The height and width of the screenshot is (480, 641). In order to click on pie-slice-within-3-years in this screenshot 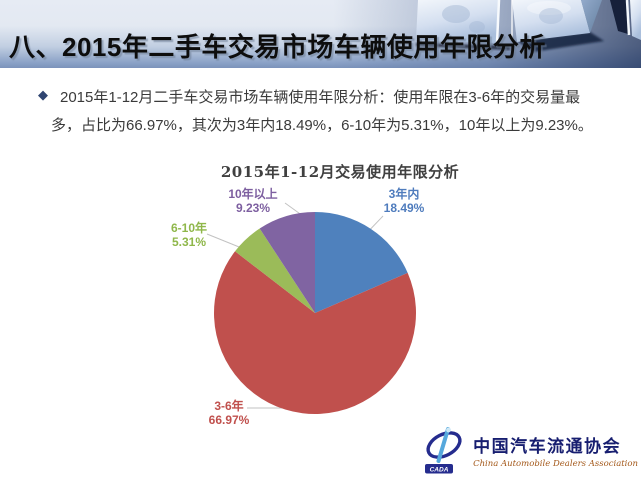, I will do `click(361, 262)`.